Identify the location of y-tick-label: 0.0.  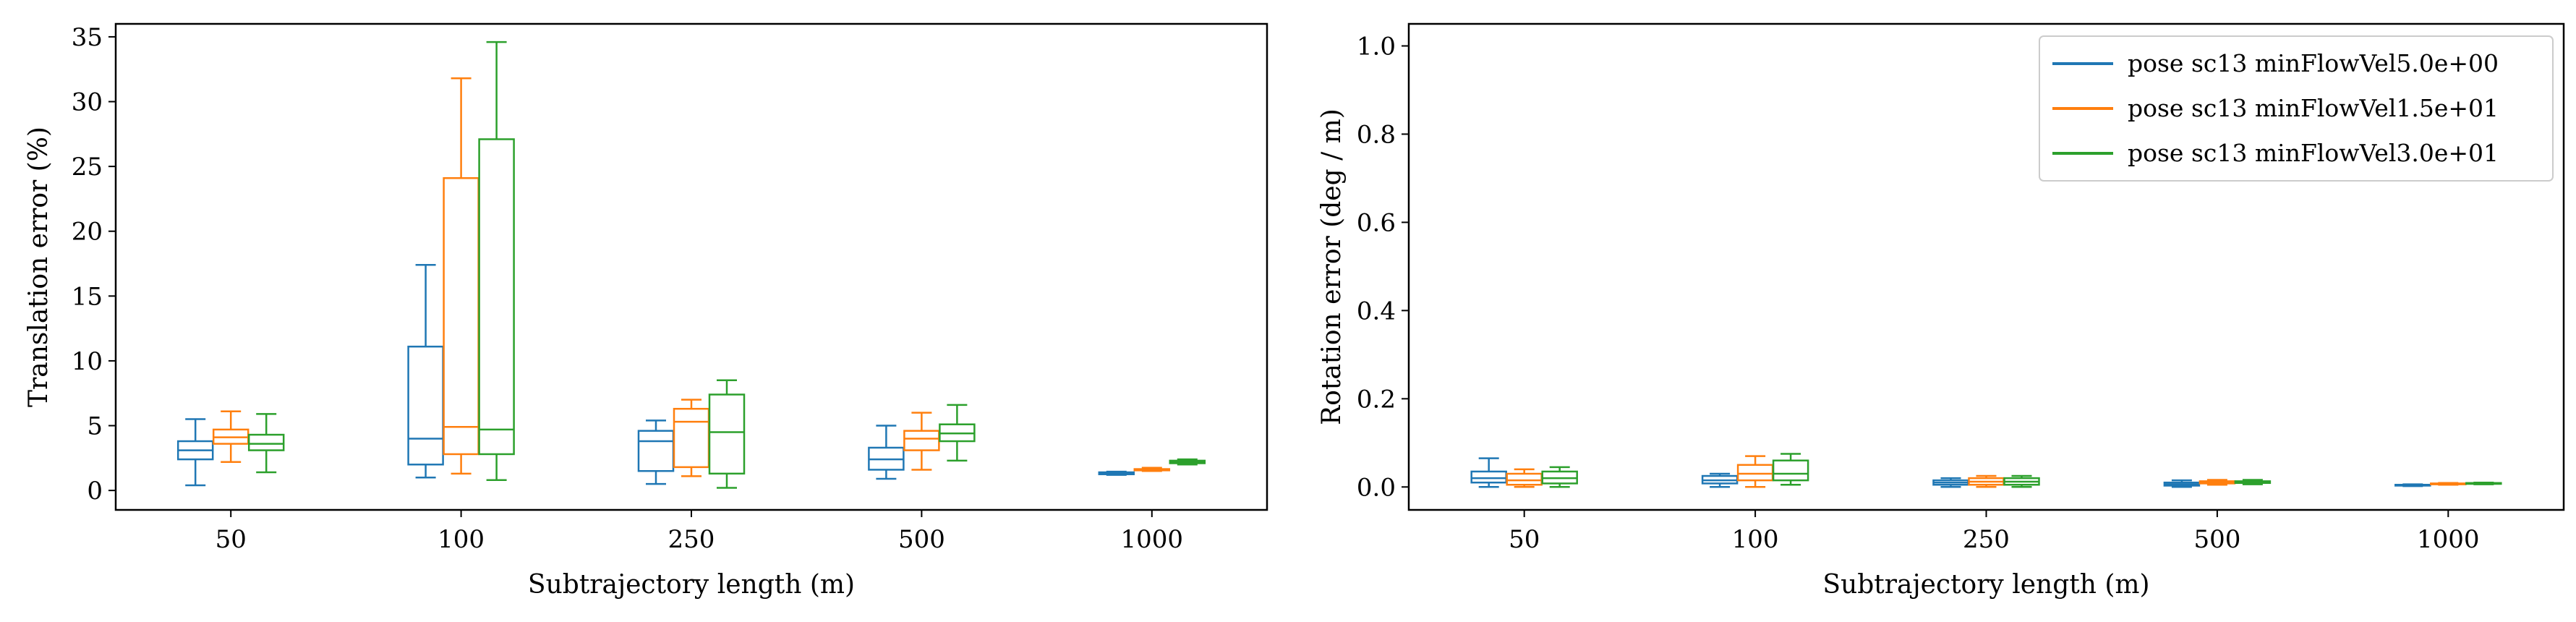
(1376, 487).